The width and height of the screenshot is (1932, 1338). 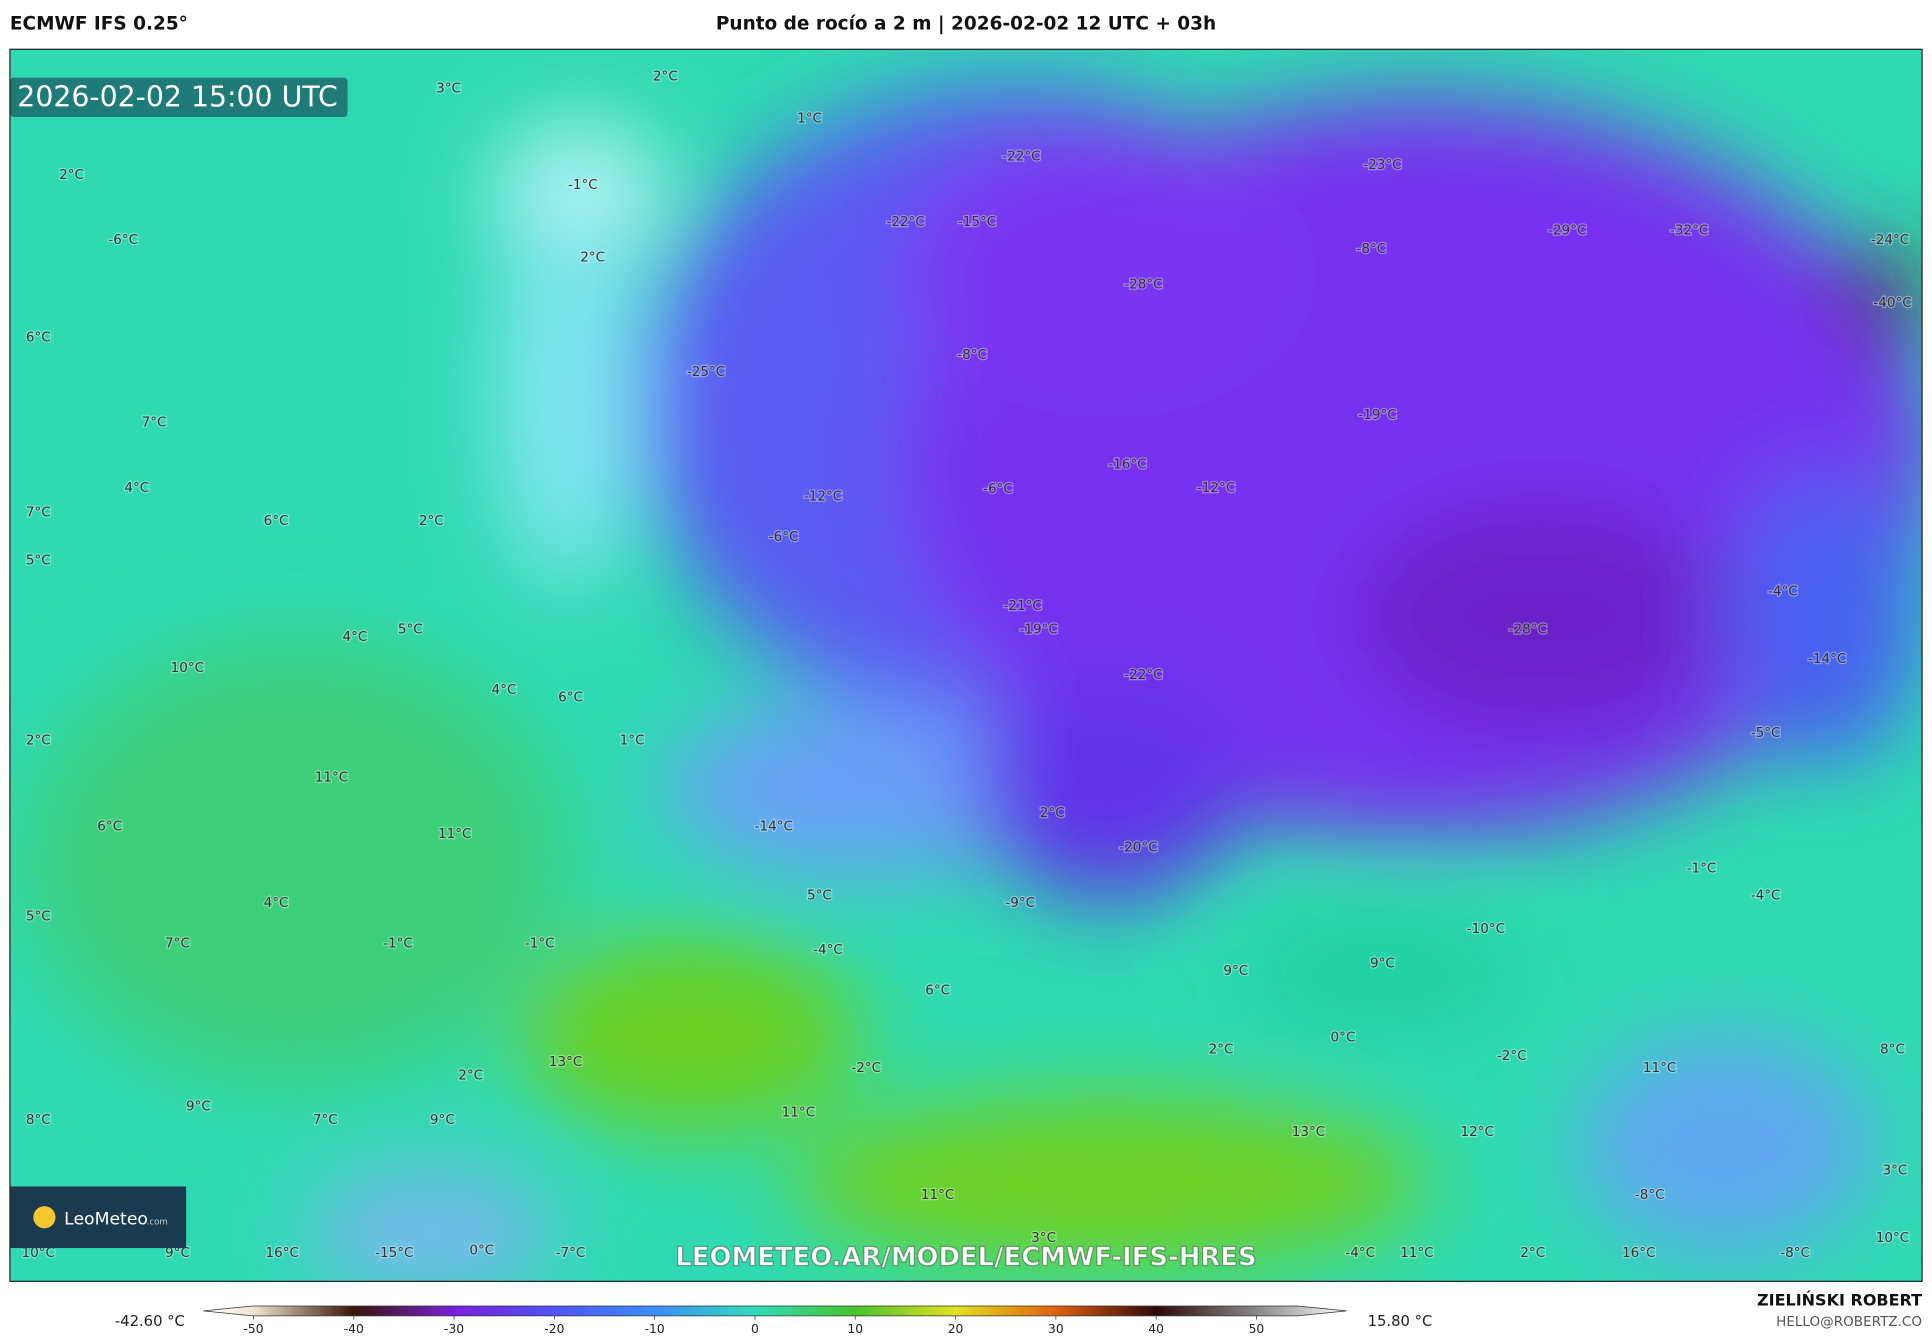 What do you see at coordinates (1486, 929) in the screenshot?
I see `temperature-label: -10°C` at bounding box center [1486, 929].